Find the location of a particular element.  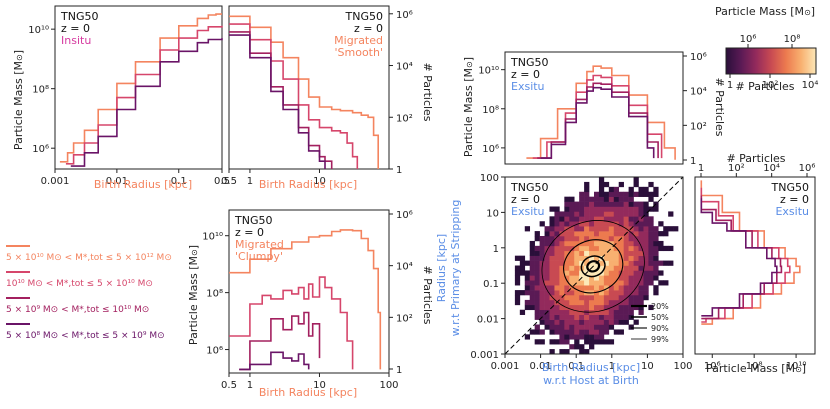

legend-label: 5 × 10¹⁰ M⊙ < M*,tot ≤ 5 × 10¹² M⊙ is located at coordinates (89, 258).